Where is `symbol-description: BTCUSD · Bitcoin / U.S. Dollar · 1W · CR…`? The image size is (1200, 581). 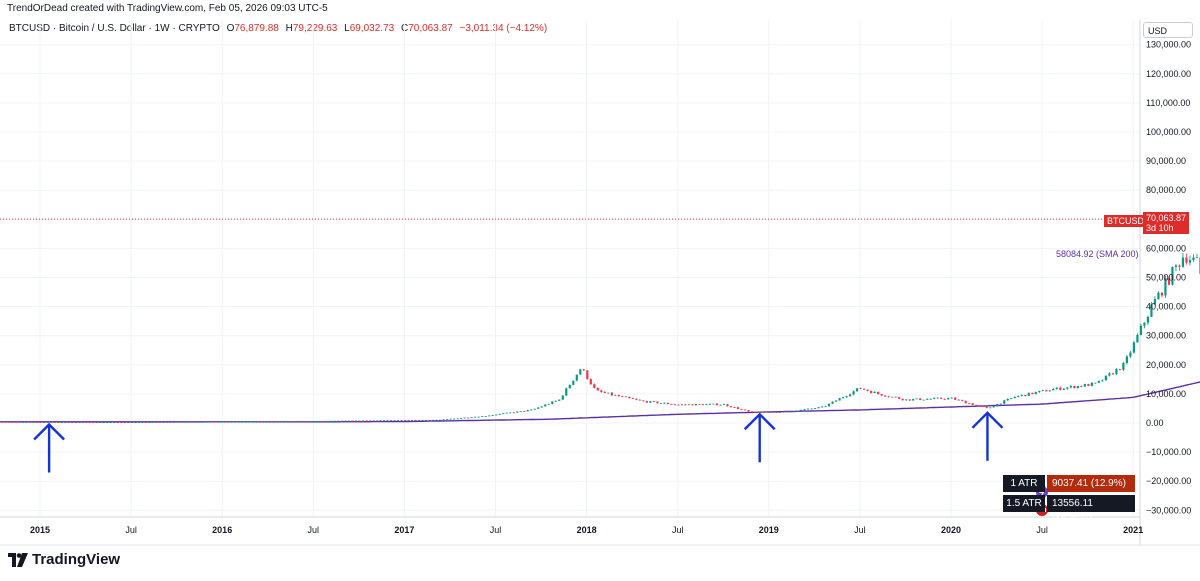
symbol-description: BTCUSD · Bitcoin / U.S. Dollar · 1W · CR… is located at coordinates (114, 28).